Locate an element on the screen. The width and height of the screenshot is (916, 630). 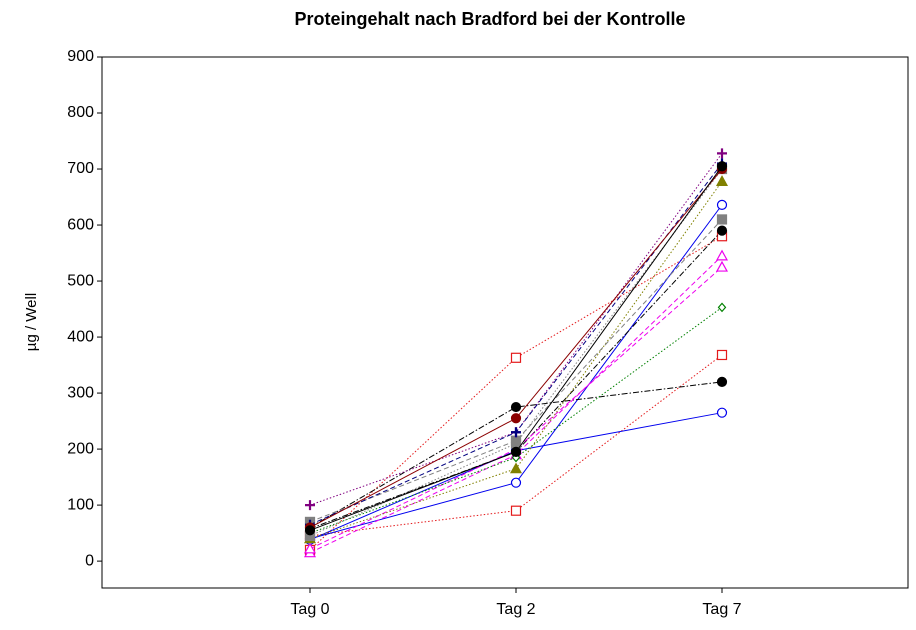
x-tick-label: Tag 7 is located at coordinates (721, 609).